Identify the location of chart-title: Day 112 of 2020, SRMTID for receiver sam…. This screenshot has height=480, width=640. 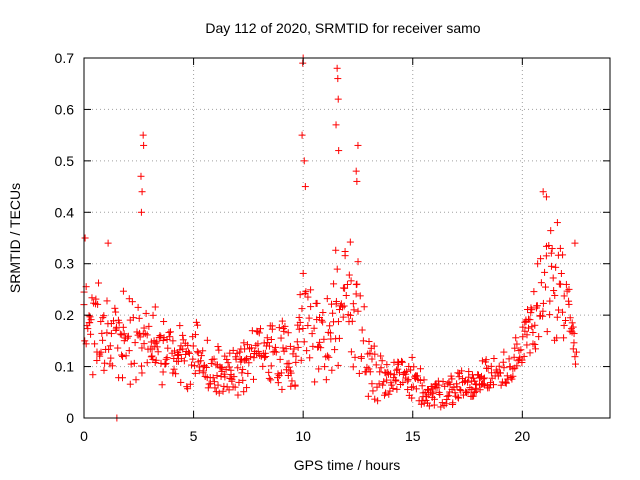
(342, 28).